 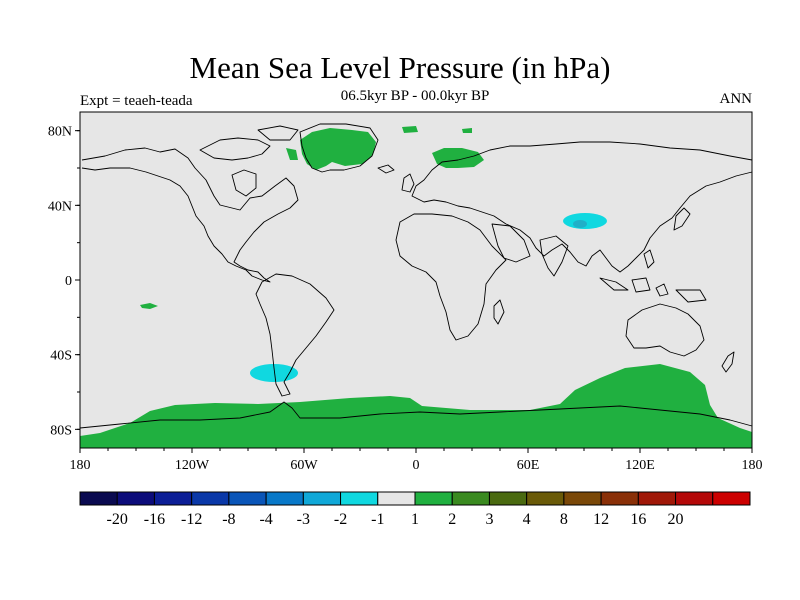 What do you see at coordinates (303, 519) in the screenshot?
I see `colorbar-label: -3` at bounding box center [303, 519].